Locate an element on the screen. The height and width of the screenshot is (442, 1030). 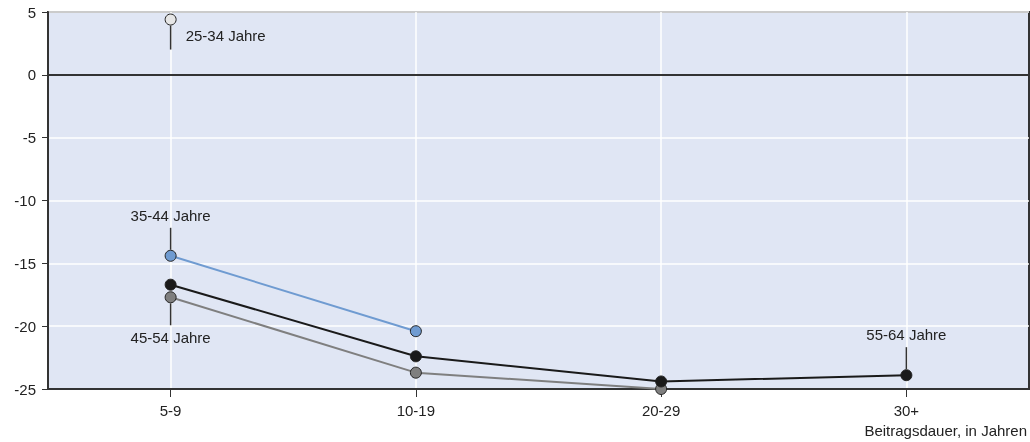
x-tick-label: 10-19 is located at coordinates (416, 410).